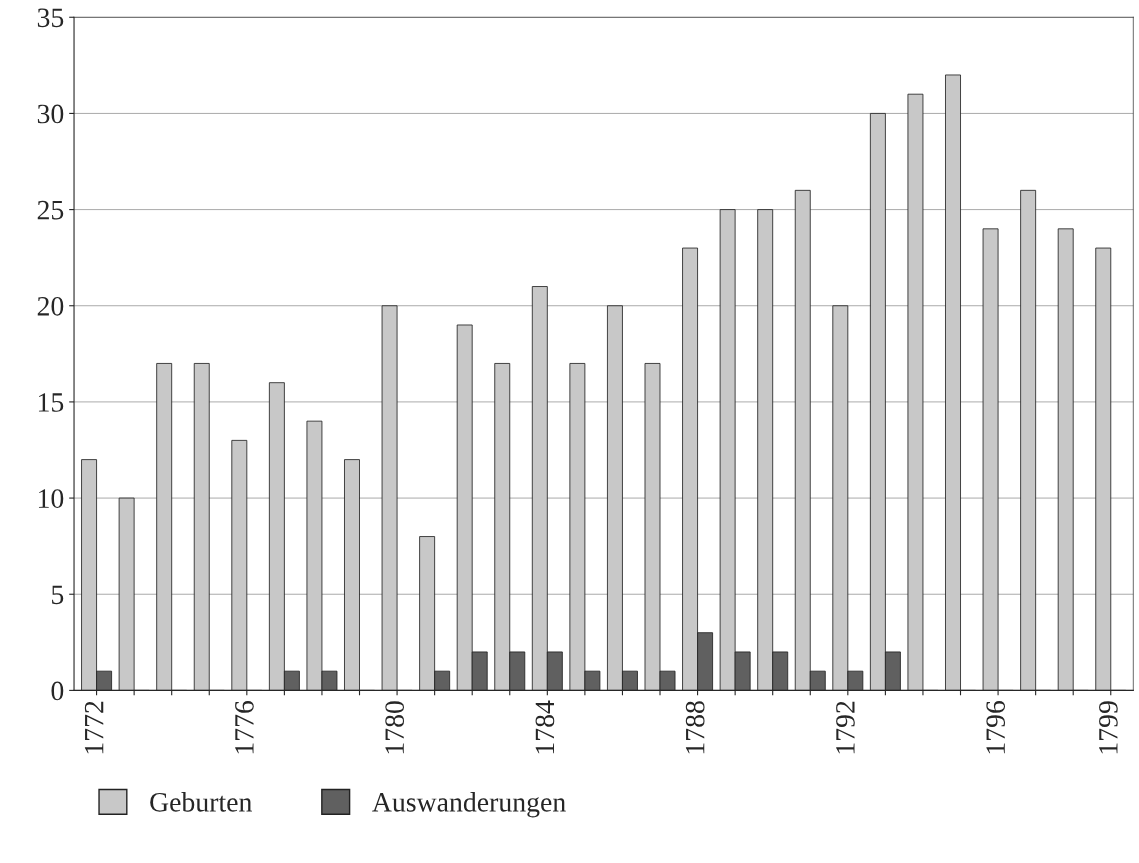  Describe the element at coordinates (695, 727) in the screenshot. I see `x-tick-label: 1788` at that location.